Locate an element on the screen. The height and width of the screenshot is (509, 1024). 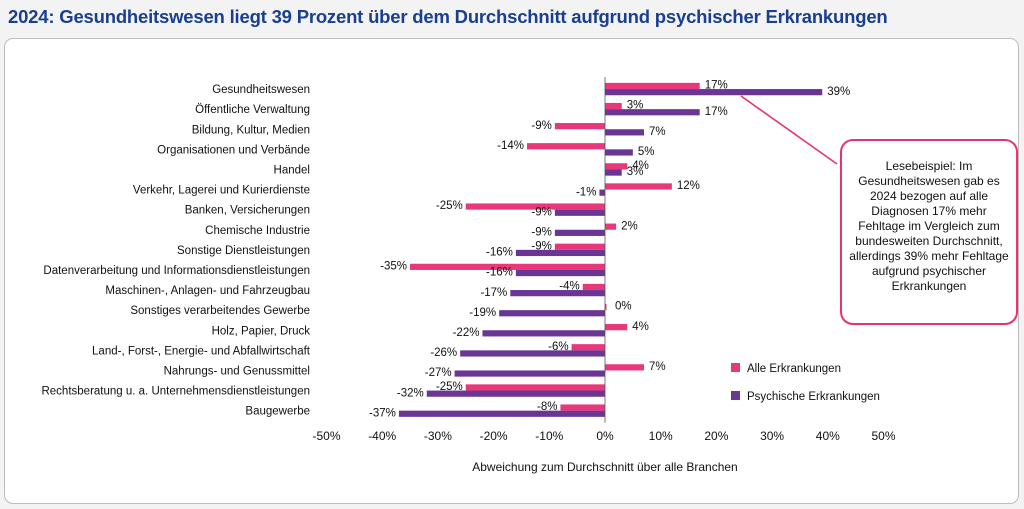
bar-alle-baugewerbe is located at coordinates (582, 407).